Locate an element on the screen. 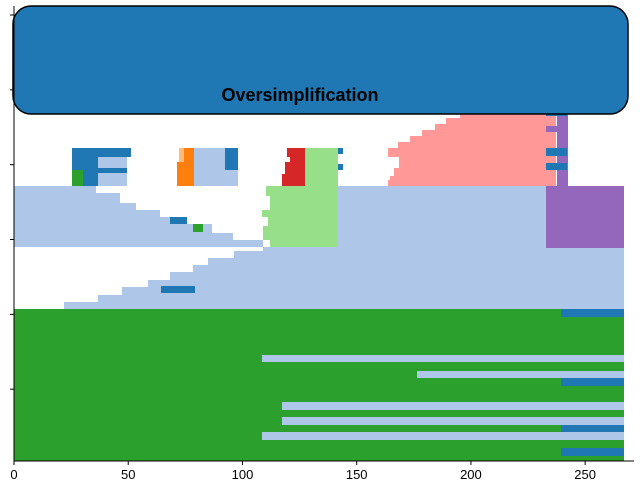 This screenshot has height=496, width=644. green-bit is located at coordinates (198, 228).